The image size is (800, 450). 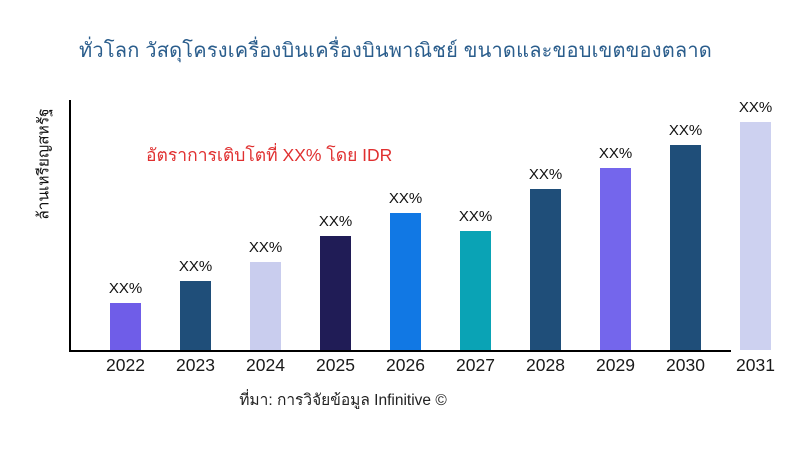 What do you see at coordinates (400, 351) in the screenshot?
I see `x-axis-line` at bounding box center [400, 351].